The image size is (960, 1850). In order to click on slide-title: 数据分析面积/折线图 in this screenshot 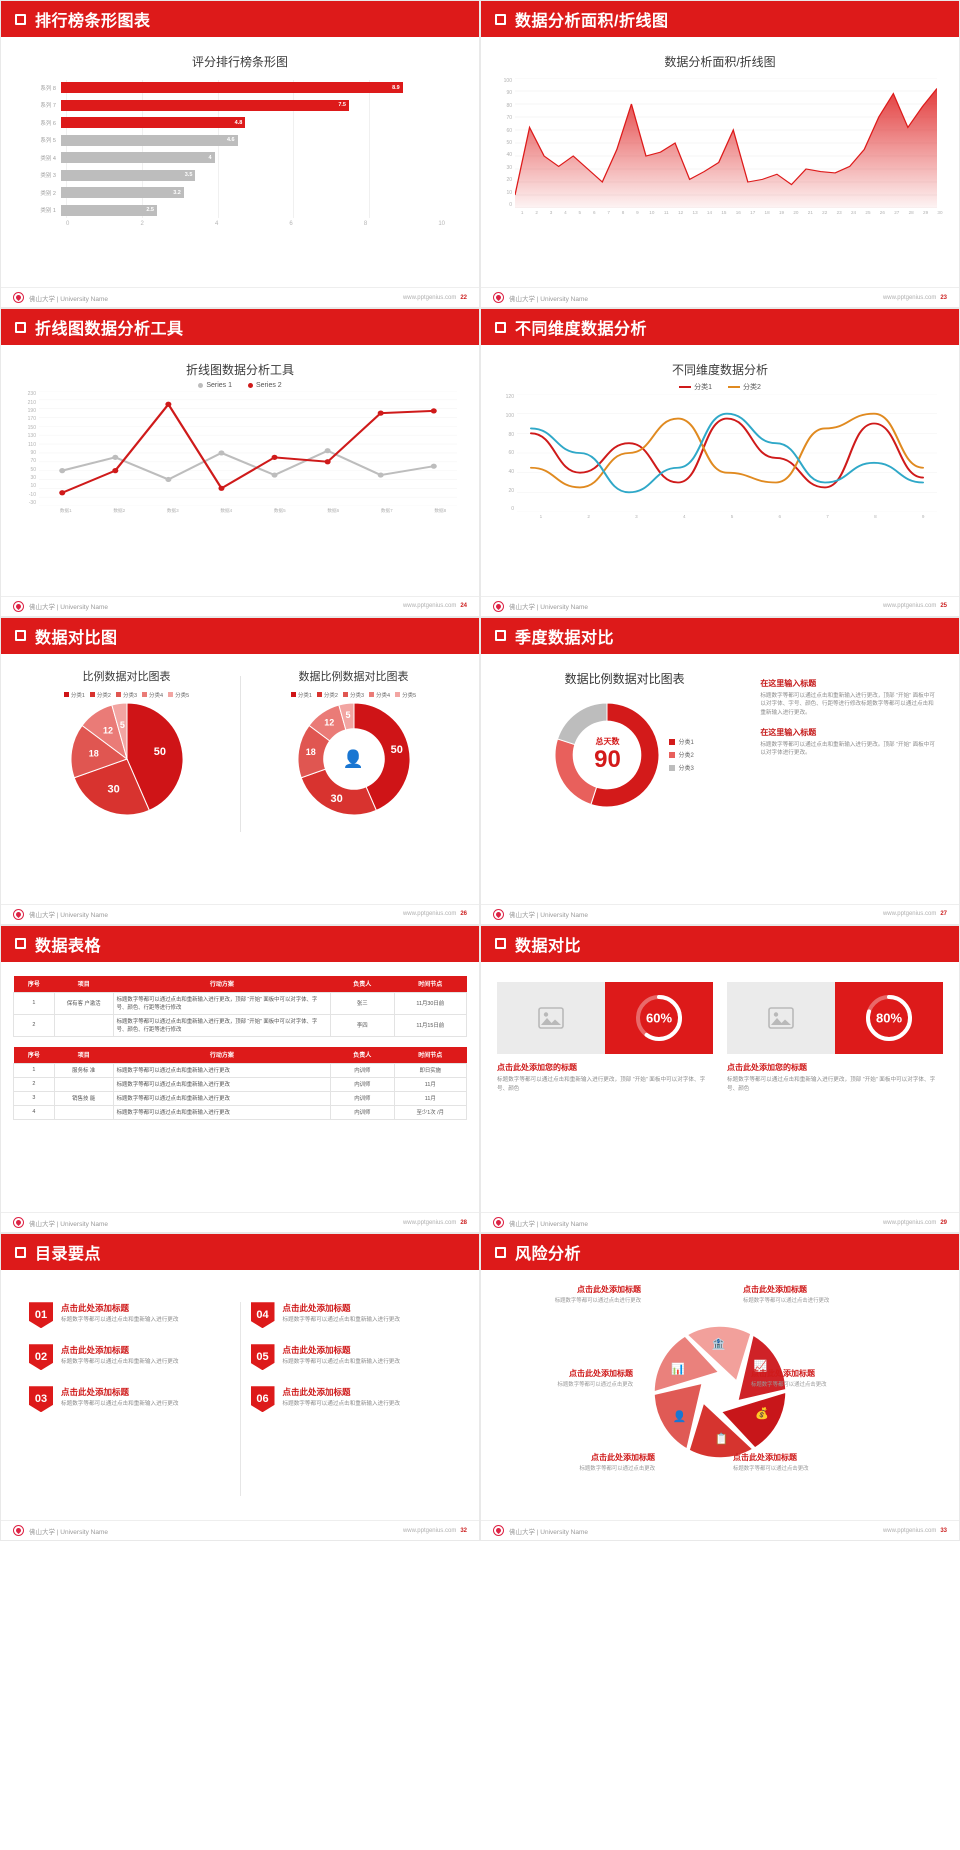, I will do `click(592, 21)`.